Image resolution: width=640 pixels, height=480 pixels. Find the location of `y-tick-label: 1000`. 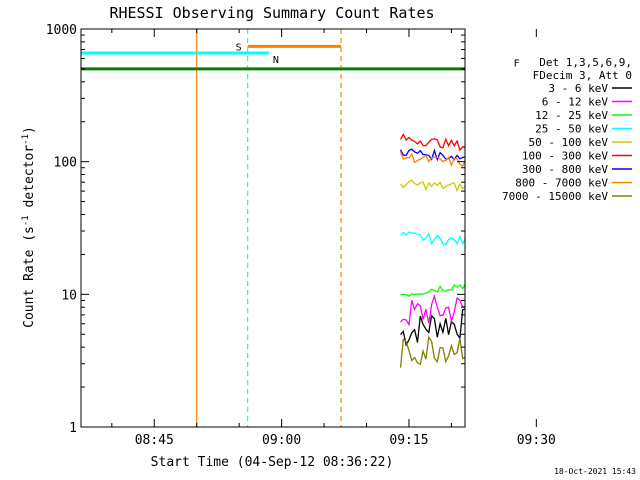

y-tick-label: 1000 is located at coordinates (61, 30).